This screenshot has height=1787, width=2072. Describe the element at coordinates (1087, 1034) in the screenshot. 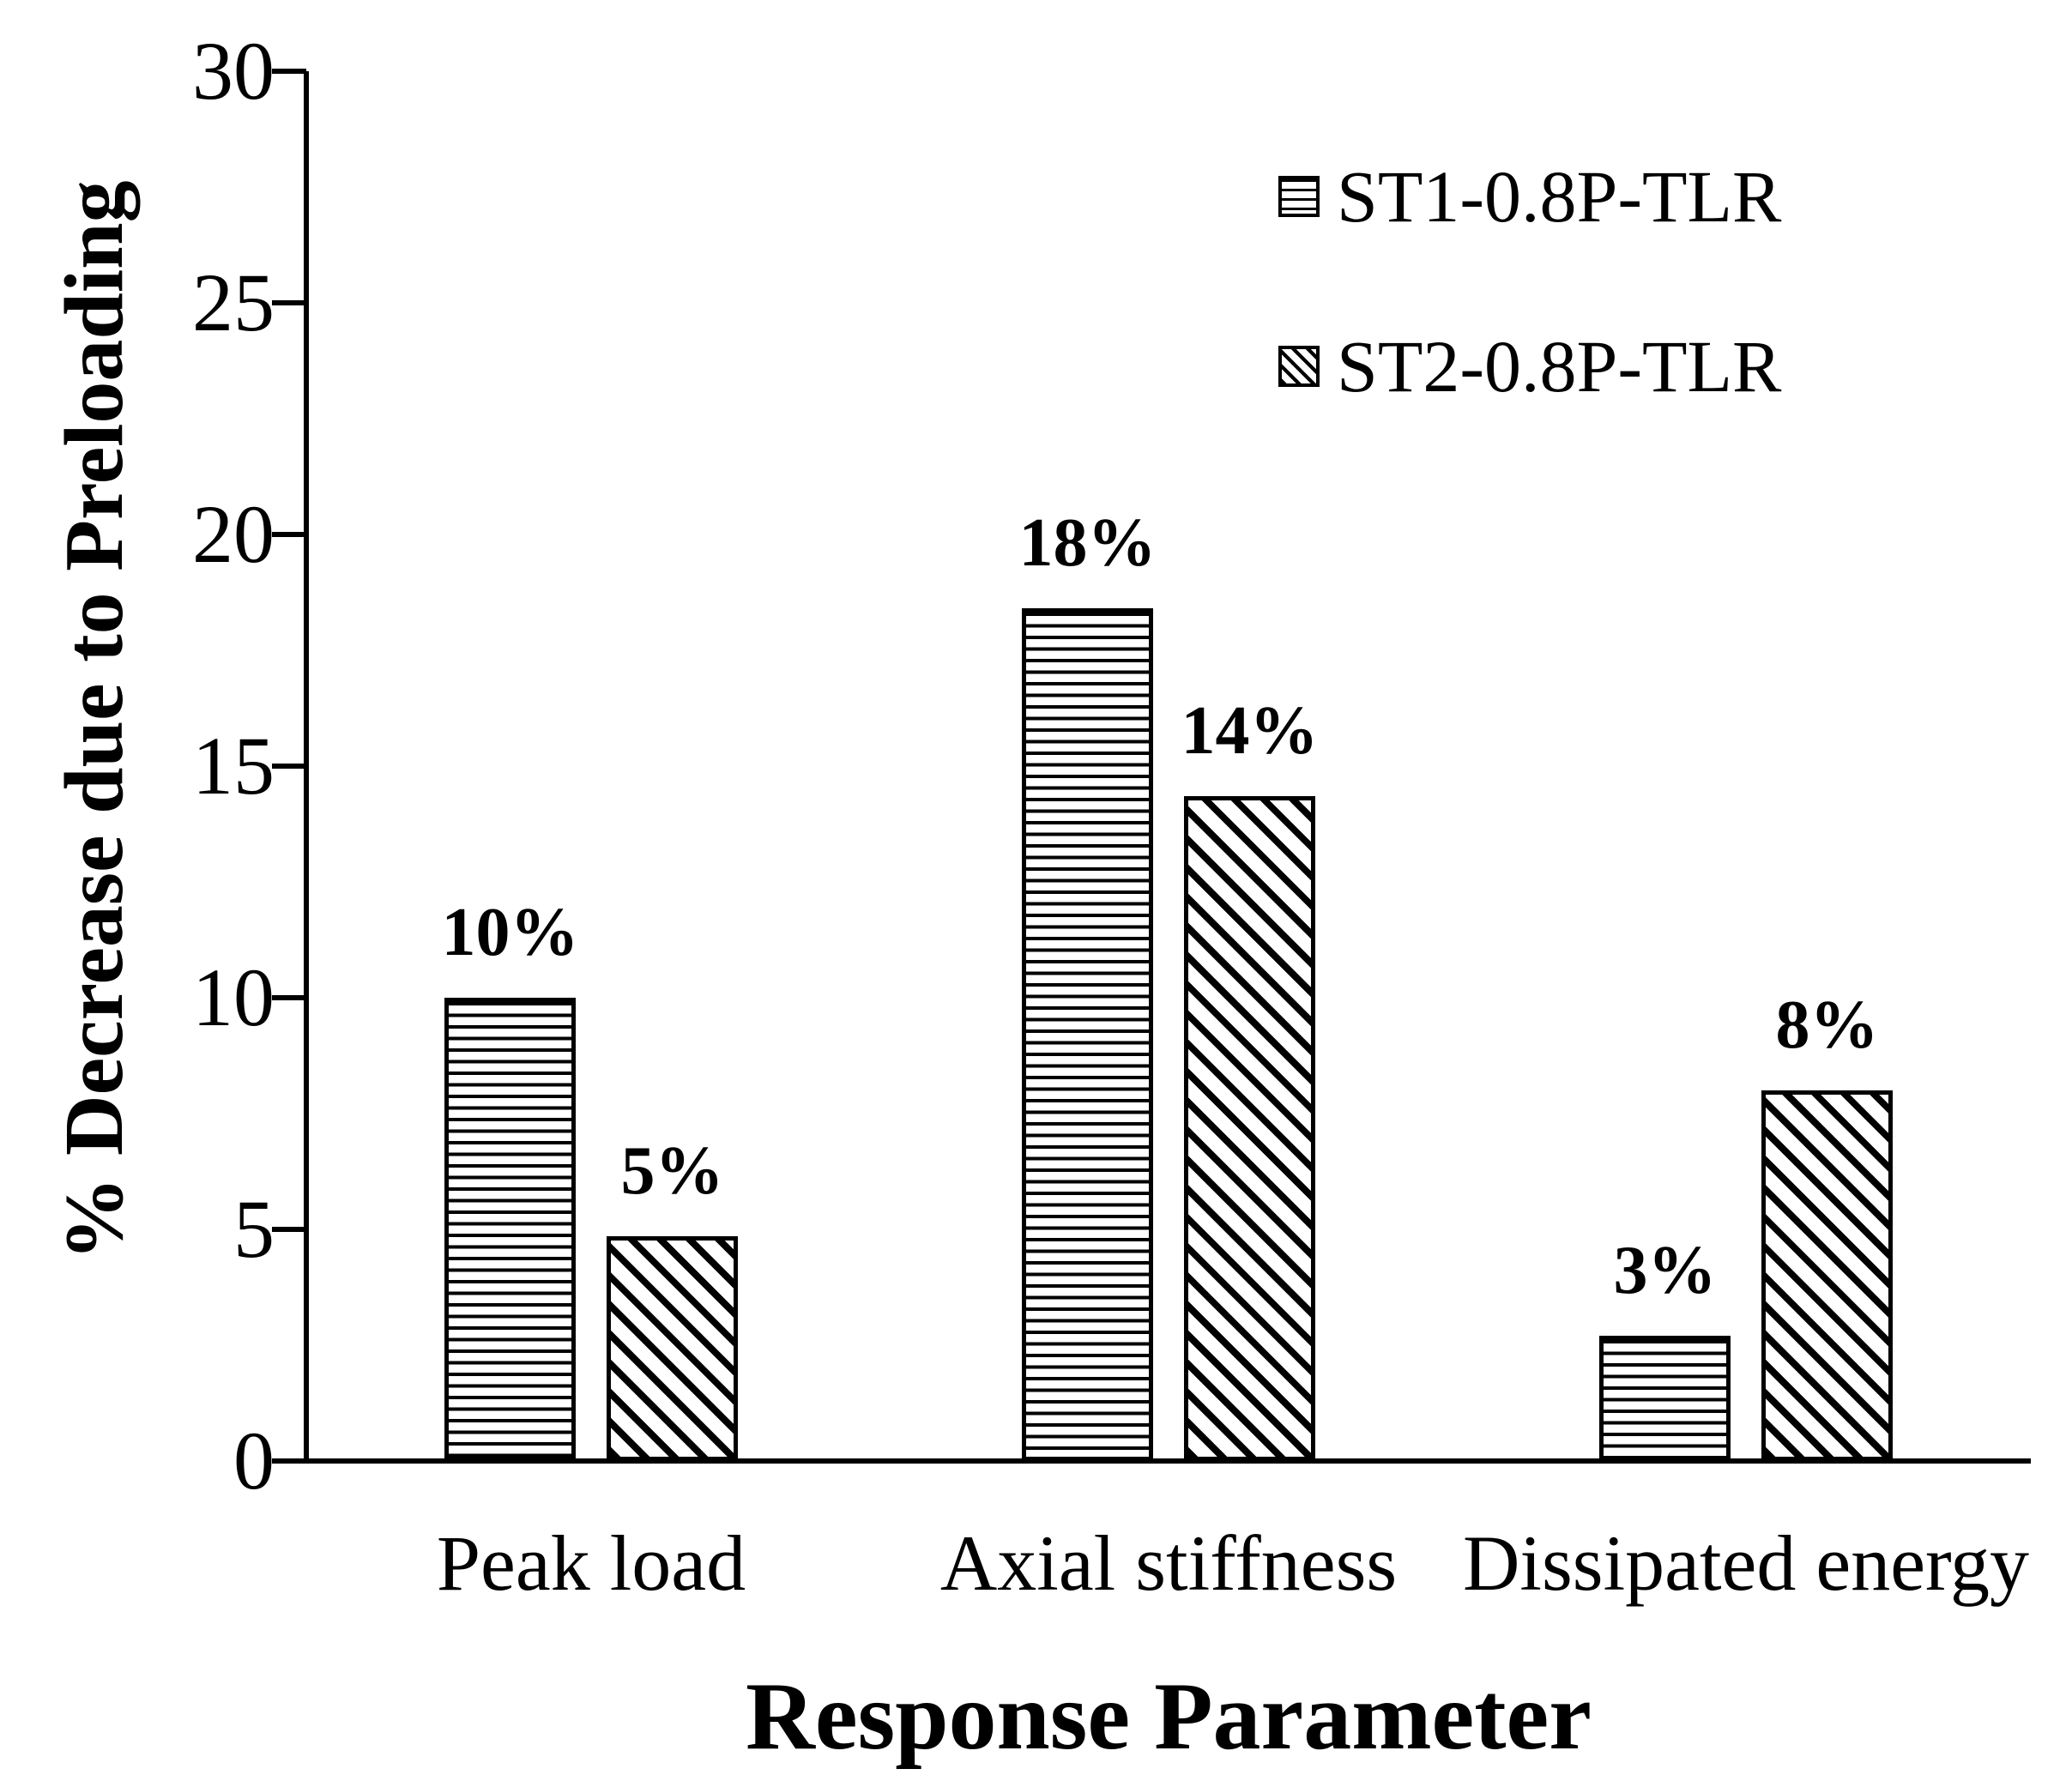

I see `bar-st1-0-8p-tlr-axial-stiffness` at that location.